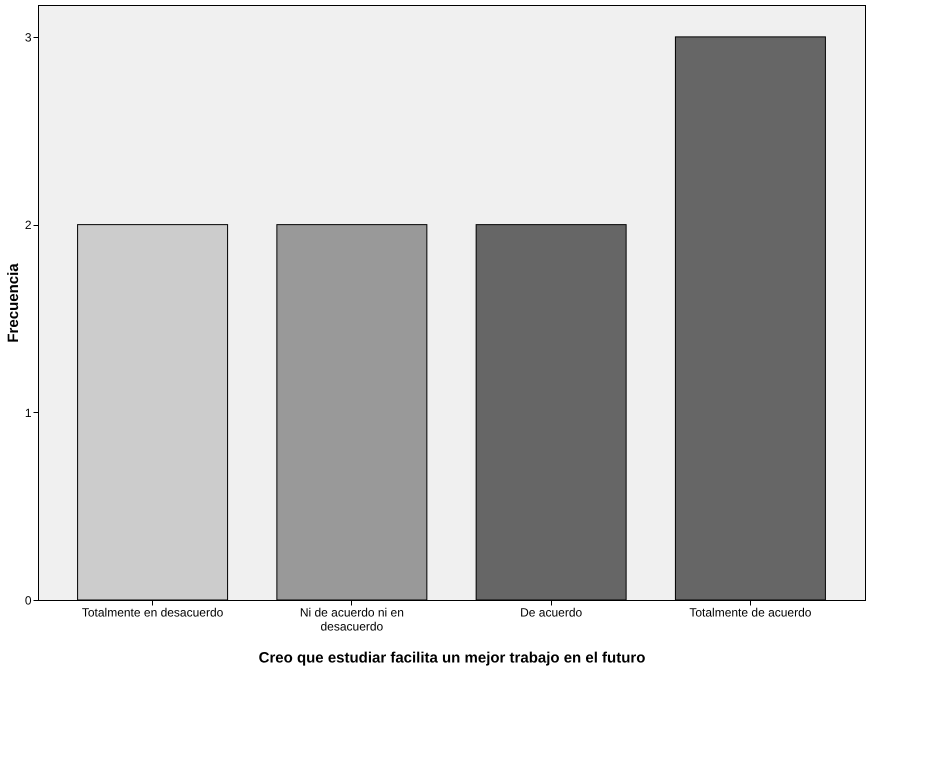 This screenshot has width=943, height=763. I want to click on x-tick-label: Ni de acuerdo ni en desacuerdo, so click(352, 620).